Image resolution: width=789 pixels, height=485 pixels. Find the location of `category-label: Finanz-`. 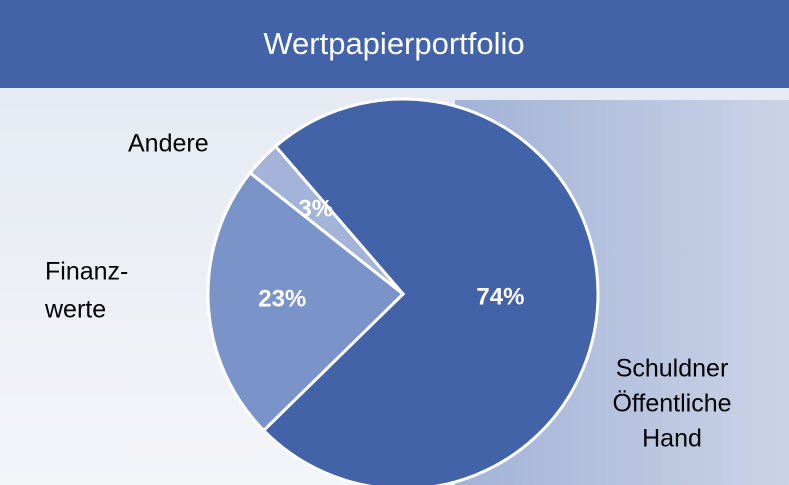

category-label: Finanz- is located at coordinates (86, 272).